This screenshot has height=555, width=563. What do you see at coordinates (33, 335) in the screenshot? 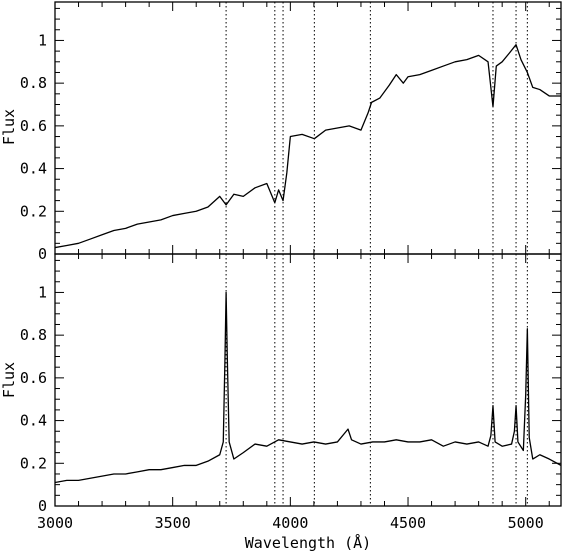
I see `bottom-y-tick-label: 0.8` at bounding box center [33, 335].